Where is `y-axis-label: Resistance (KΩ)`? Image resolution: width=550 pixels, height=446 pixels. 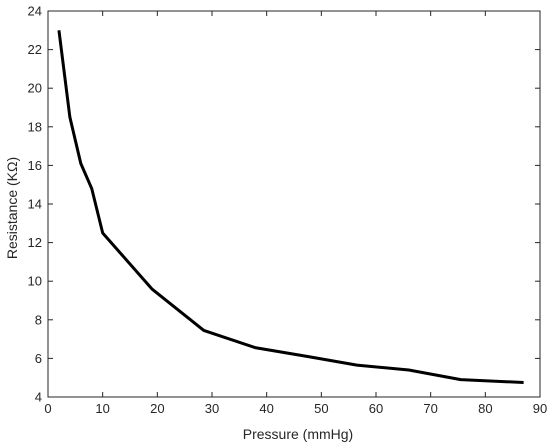
y-axis-label: Resistance (KΩ) is located at coordinates (12, 208).